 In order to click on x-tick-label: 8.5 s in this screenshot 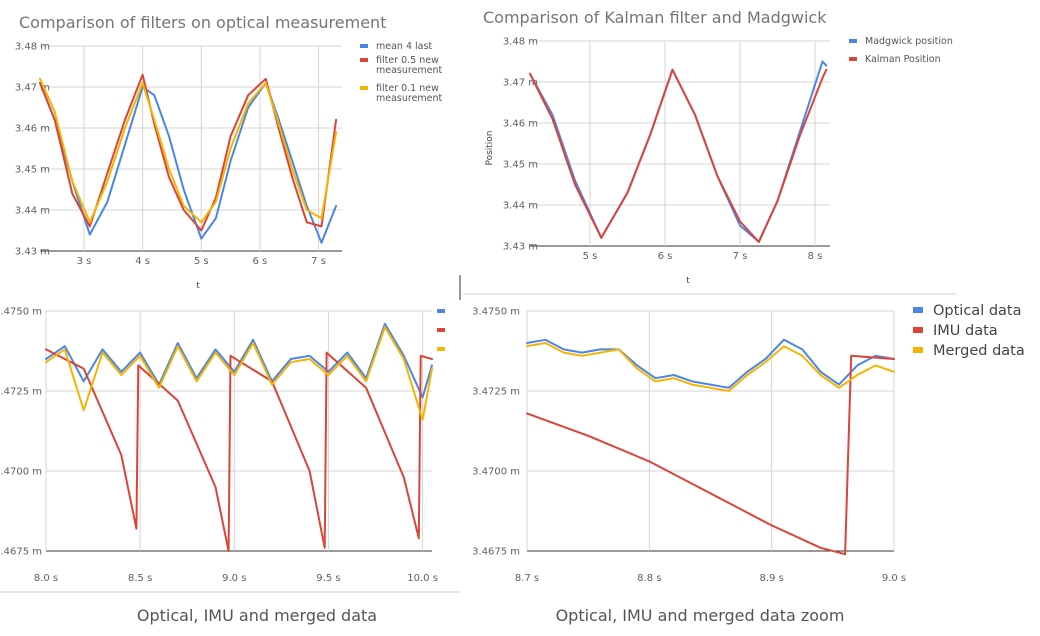, I will do `click(140, 578)`.